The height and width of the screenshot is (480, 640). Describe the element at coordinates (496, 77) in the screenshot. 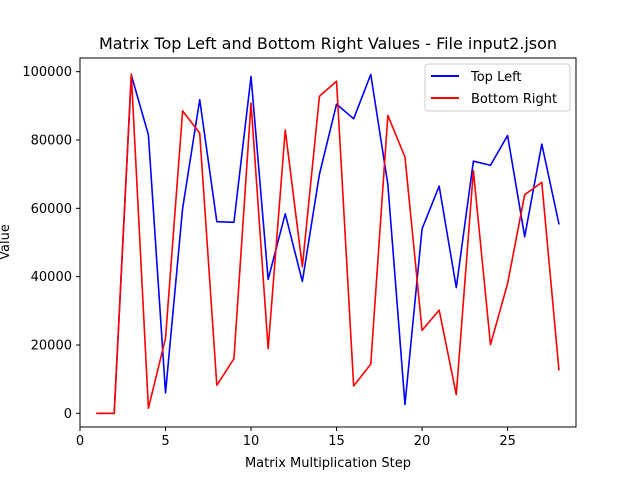

I see `legend-label-top-left: Top Left` at that location.